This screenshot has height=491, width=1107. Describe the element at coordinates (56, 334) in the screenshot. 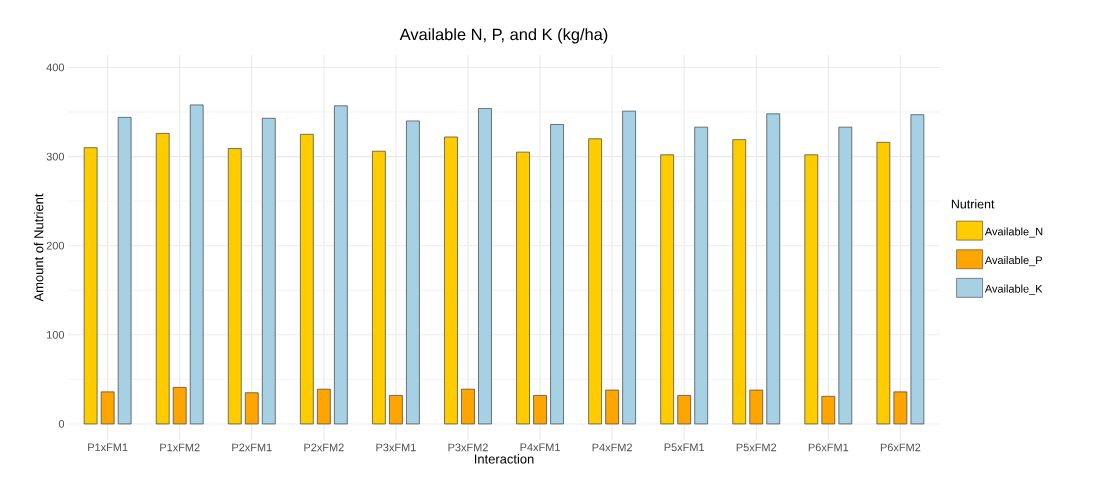

I see `y-tick-label: 100` at that location.